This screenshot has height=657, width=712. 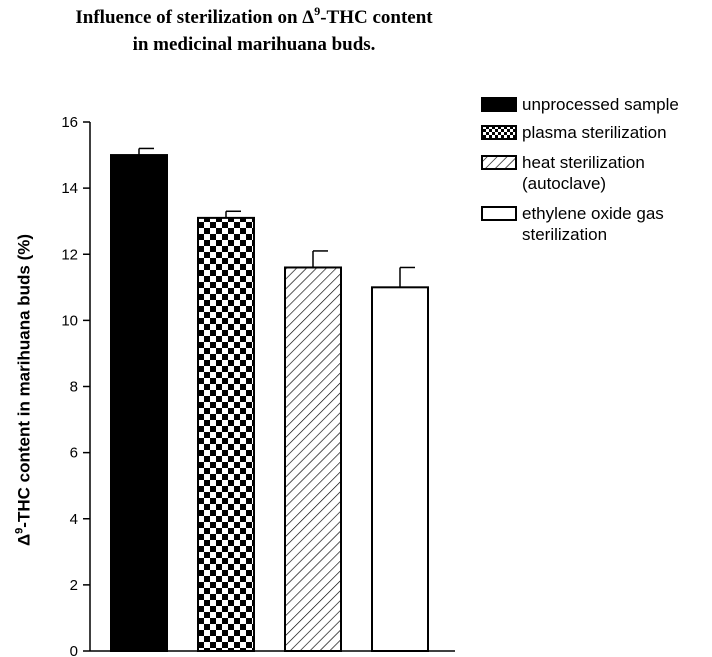 I want to click on y-tick-label: 16, so click(x=69, y=122).